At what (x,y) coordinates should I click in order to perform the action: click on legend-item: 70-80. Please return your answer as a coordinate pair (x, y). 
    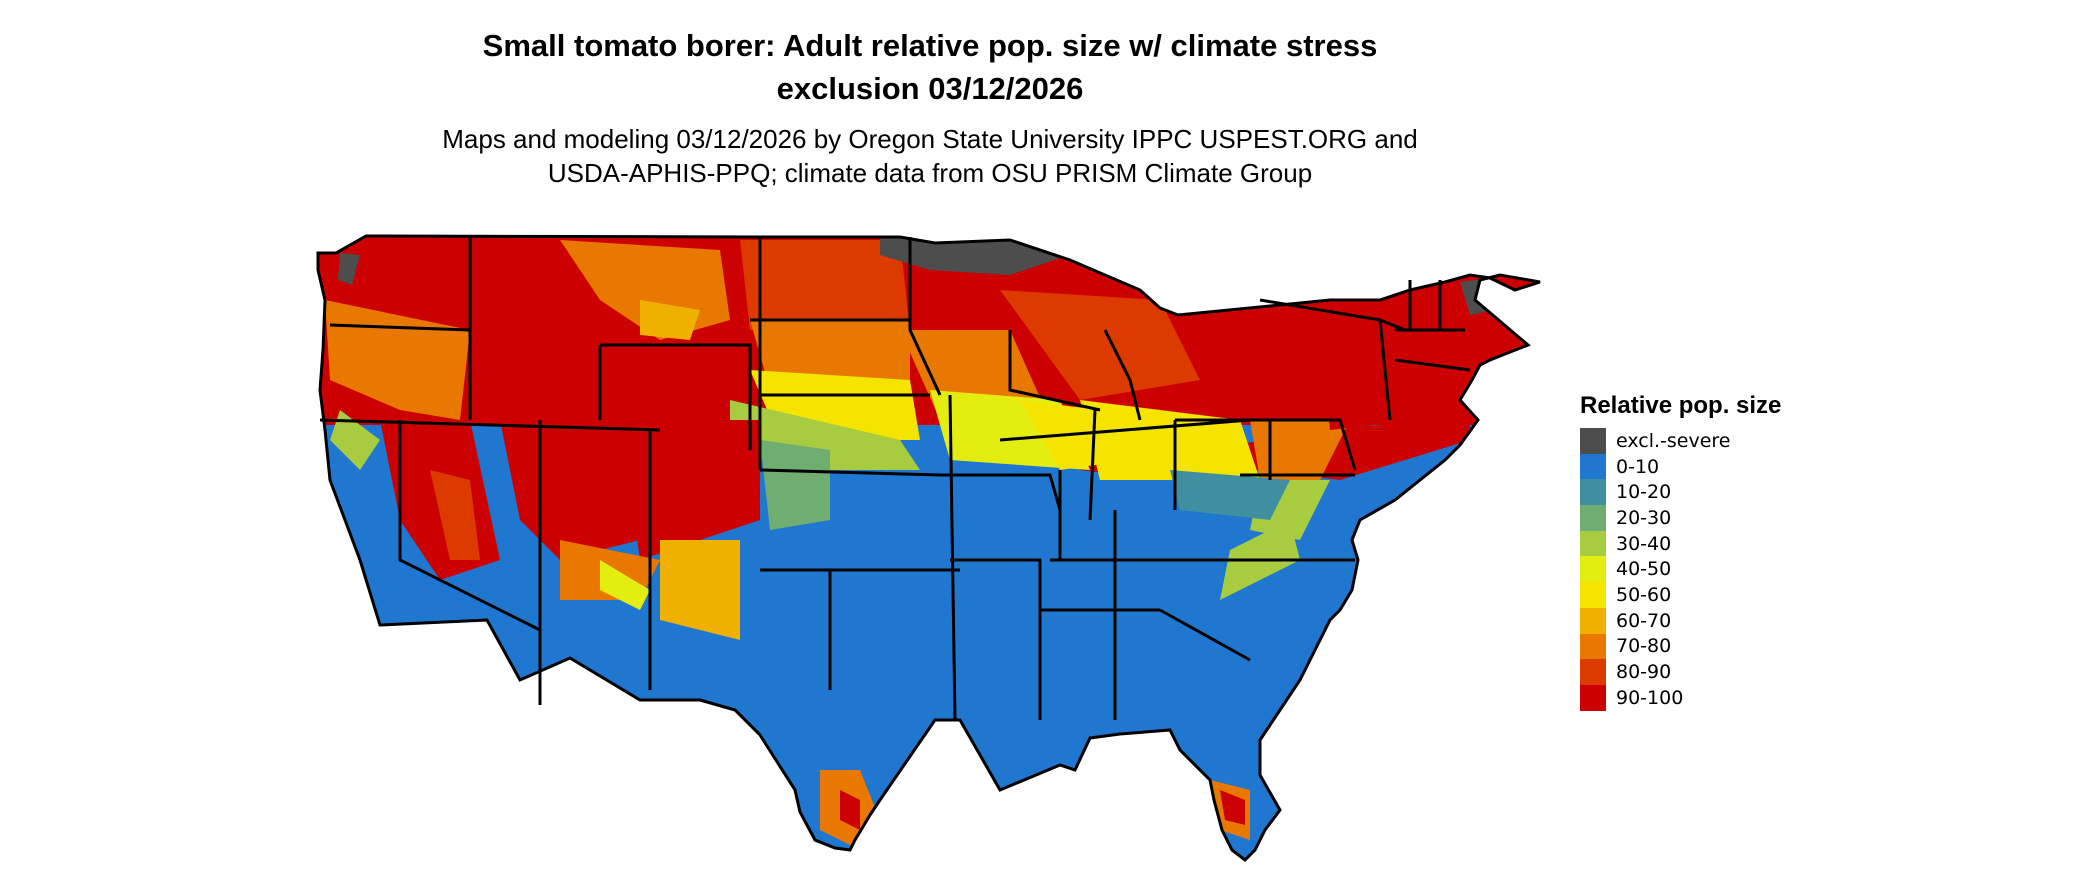
    Looking at the image, I should click on (1730, 646).